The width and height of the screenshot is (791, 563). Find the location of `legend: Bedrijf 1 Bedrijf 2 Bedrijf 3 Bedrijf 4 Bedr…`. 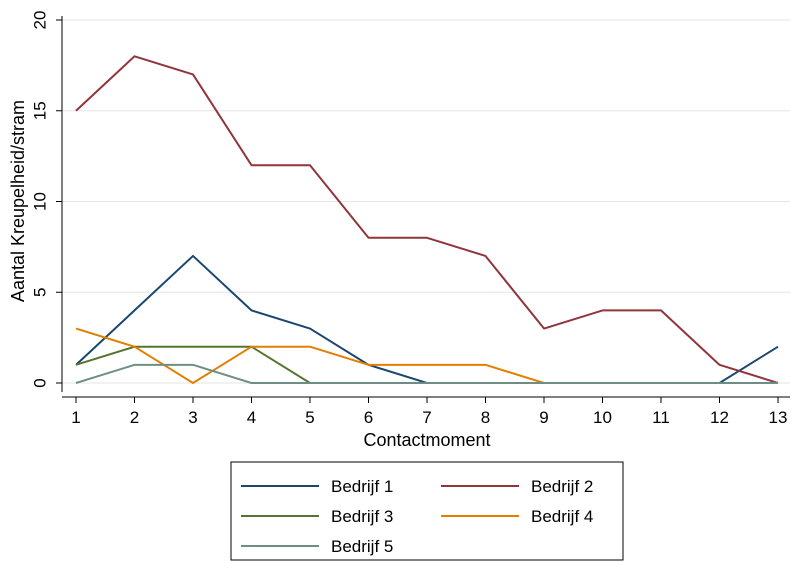

legend: Bedrijf 1 Bedrijf 2 Bedrijf 3 Bedrijf 4 Bedr… is located at coordinates (427, 511).